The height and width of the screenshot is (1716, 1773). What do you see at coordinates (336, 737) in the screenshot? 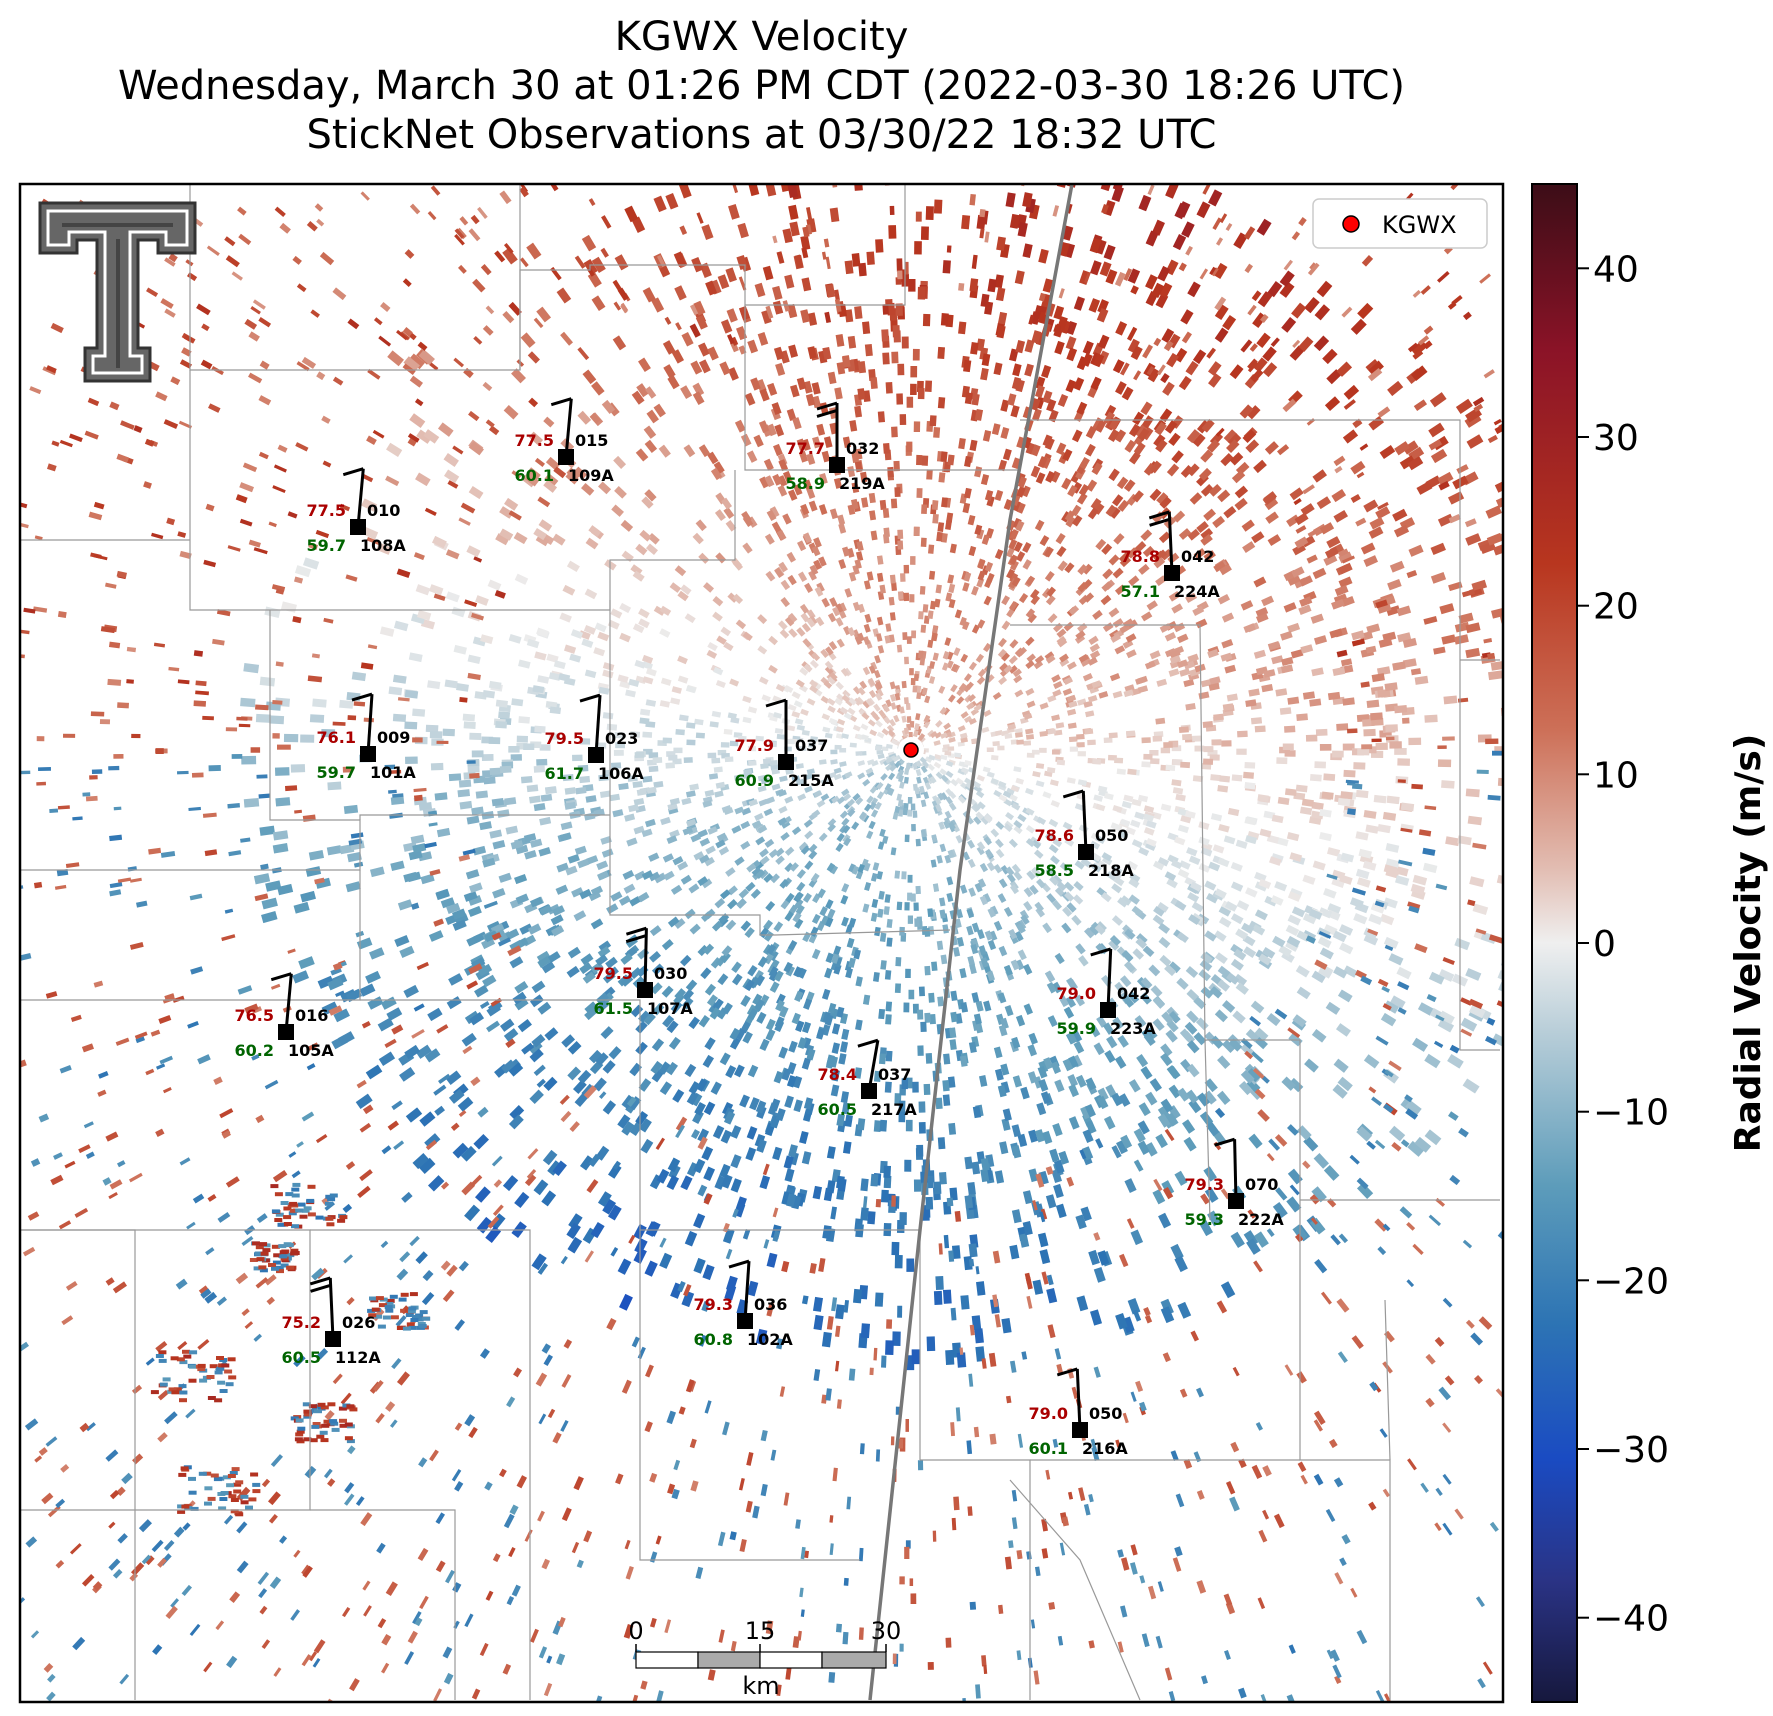
I see `station-temp: 76.1` at bounding box center [336, 737].